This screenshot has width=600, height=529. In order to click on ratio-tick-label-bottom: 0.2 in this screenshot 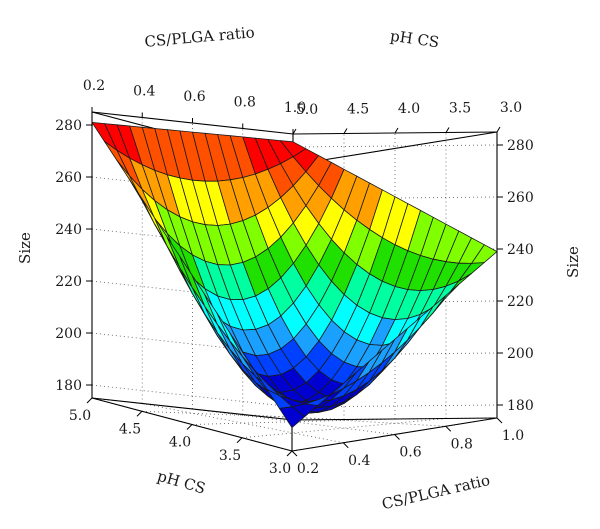, I will do `click(308, 469)`.